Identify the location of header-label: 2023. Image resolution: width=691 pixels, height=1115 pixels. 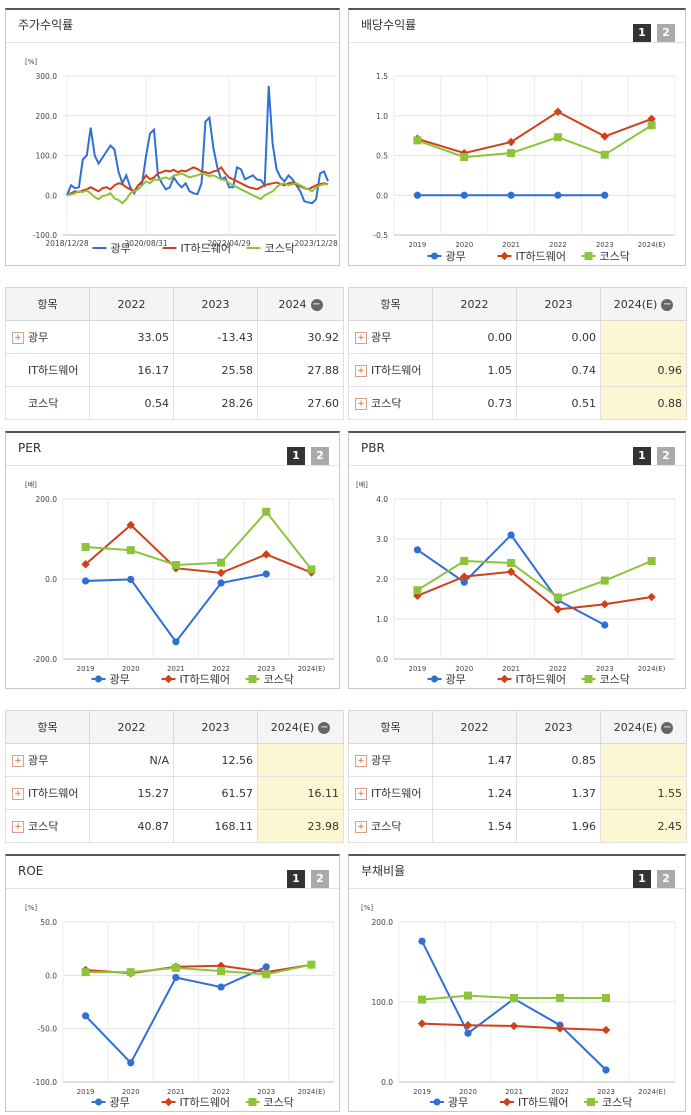
(558, 727).